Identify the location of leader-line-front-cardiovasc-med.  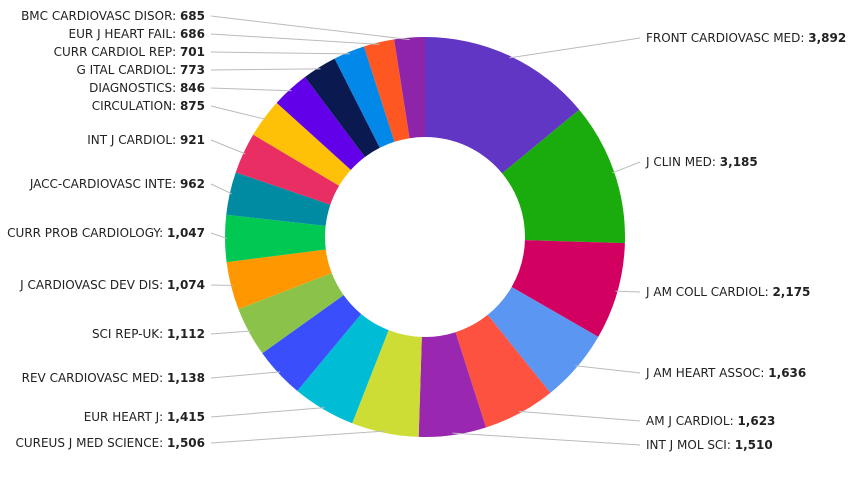
(574, 48).